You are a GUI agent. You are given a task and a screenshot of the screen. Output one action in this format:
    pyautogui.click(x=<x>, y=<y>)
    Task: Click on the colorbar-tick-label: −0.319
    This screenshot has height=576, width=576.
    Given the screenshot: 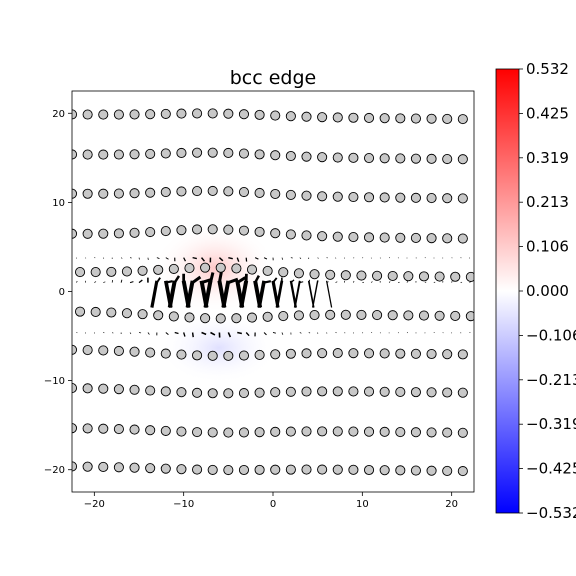 What is the action you would take?
    pyautogui.click(x=551, y=424)
    